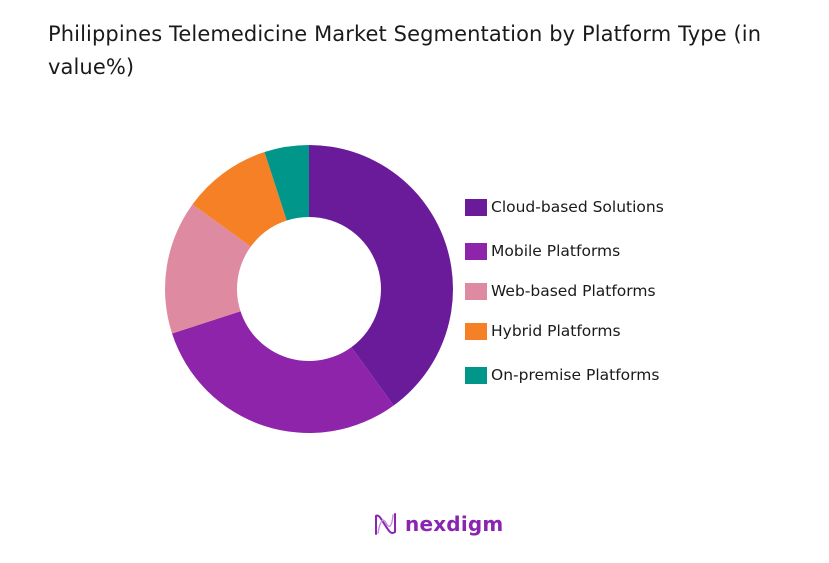 This screenshot has width=829, height=563. What do you see at coordinates (556, 331) in the screenshot?
I see `legend-label: Hybrid Platforms` at bounding box center [556, 331].